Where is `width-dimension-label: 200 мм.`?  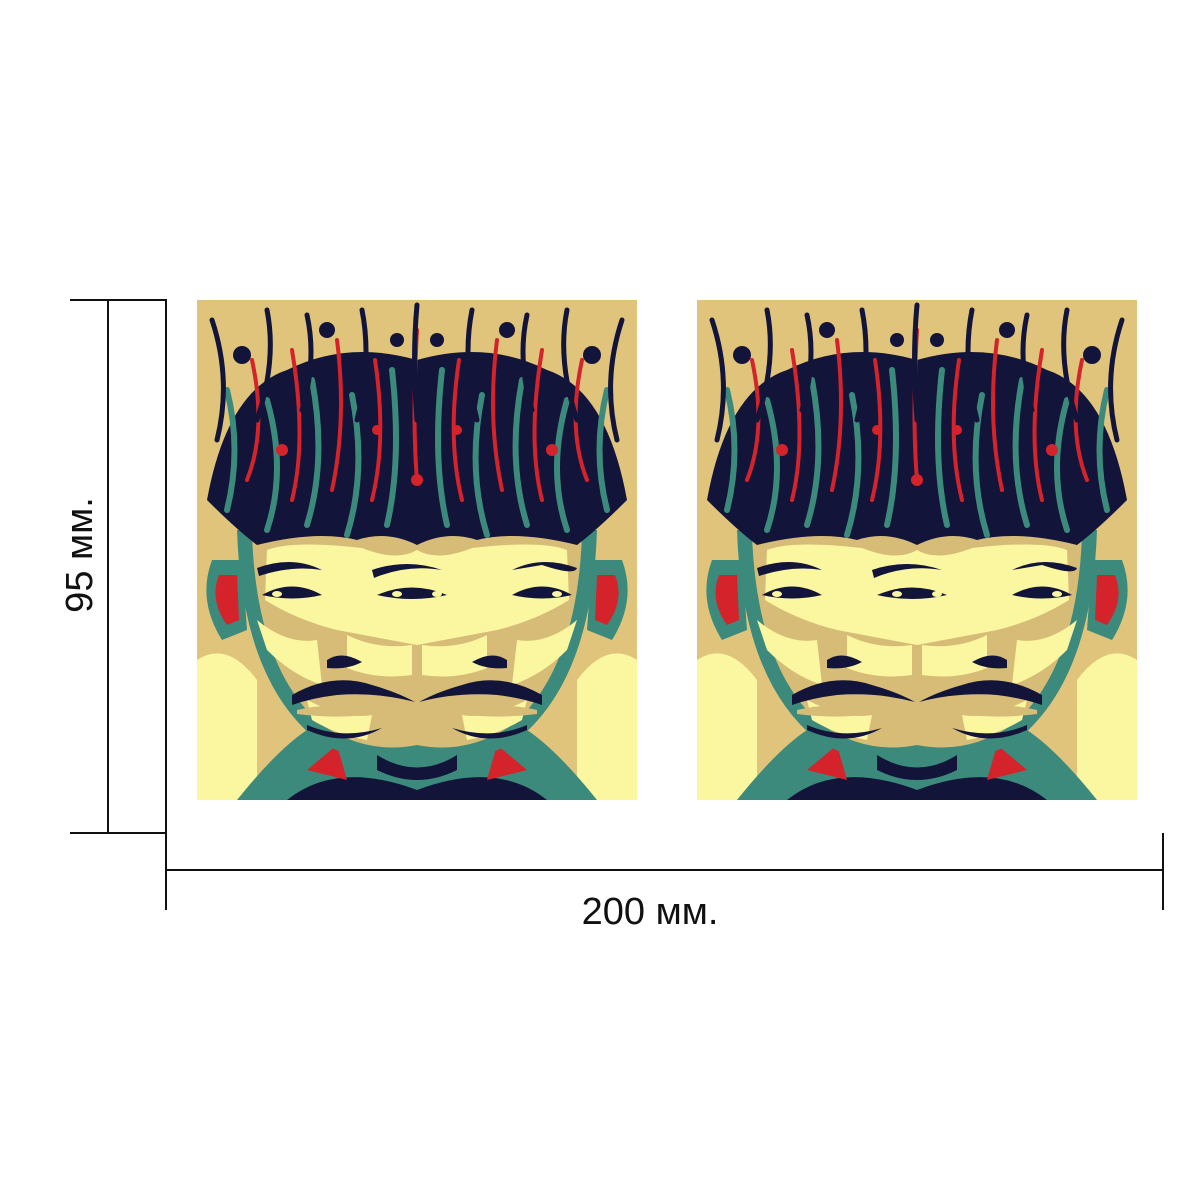
width-dimension-label: 200 мм. is located at coordinates (650, 912).